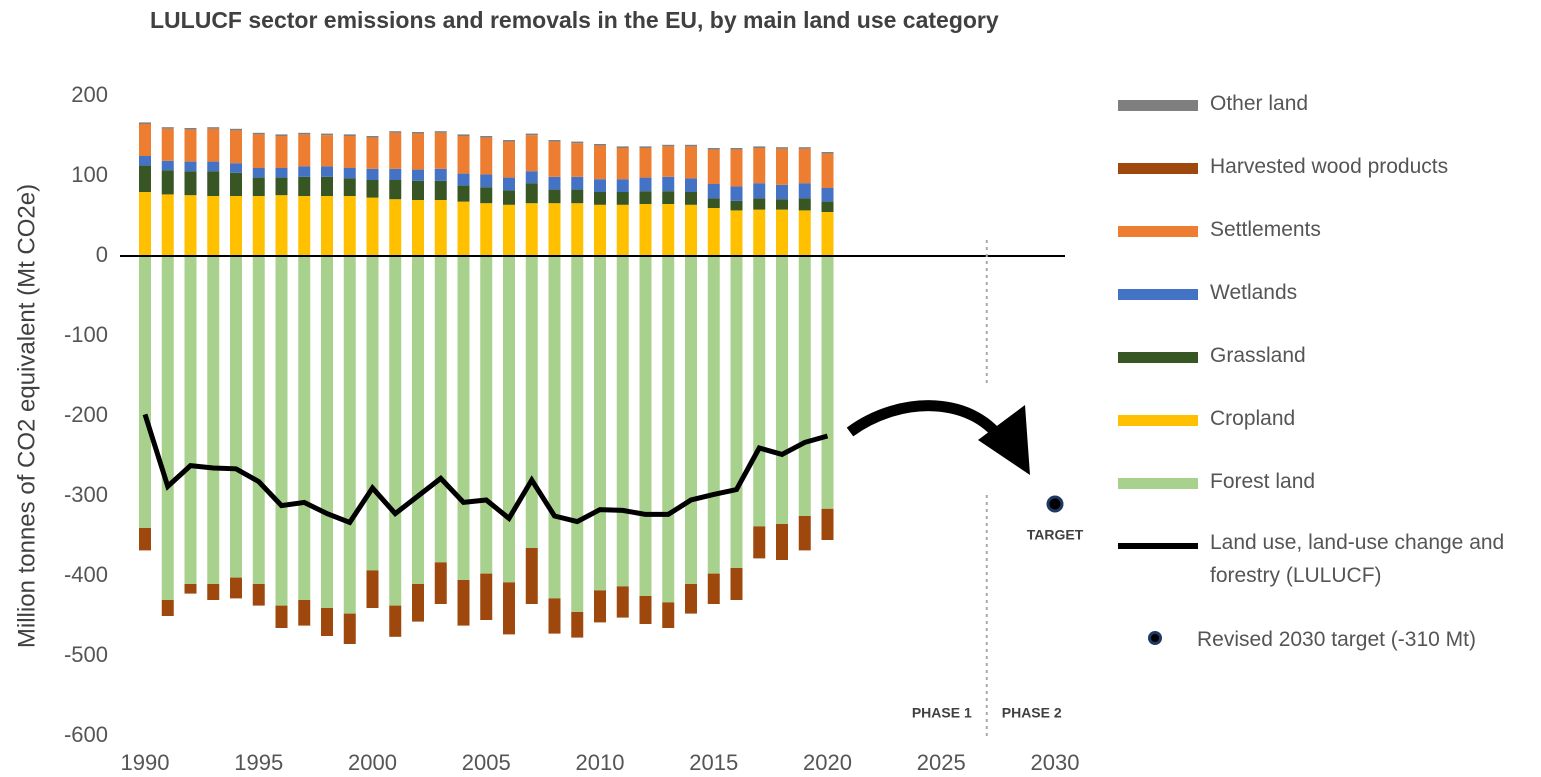 Image resolution: width=1541 pixels, height=777 pixels. What do you see at coordinates (1254, 292) in the screenshot?
I see `legend-label: Wetlands` at bounding box center [1254, 292].